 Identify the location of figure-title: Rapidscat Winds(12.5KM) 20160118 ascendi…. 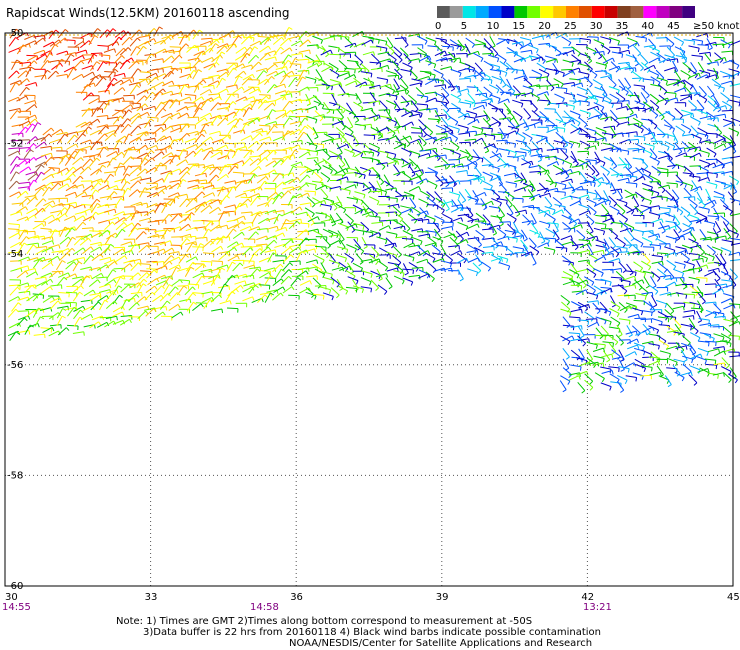
(148, 13).